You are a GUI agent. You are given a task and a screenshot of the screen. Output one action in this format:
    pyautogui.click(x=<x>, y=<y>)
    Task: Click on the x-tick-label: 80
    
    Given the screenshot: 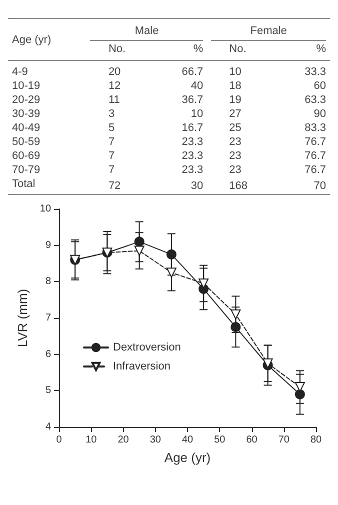 What is the action you would take?
    pyautogui.click(x=316, y=440)
    